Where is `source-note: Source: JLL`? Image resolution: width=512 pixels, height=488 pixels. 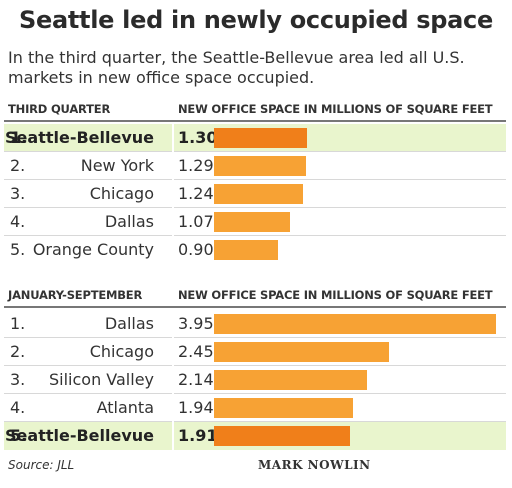 source-note: Source: JLL is located at coordinates (41, 465).